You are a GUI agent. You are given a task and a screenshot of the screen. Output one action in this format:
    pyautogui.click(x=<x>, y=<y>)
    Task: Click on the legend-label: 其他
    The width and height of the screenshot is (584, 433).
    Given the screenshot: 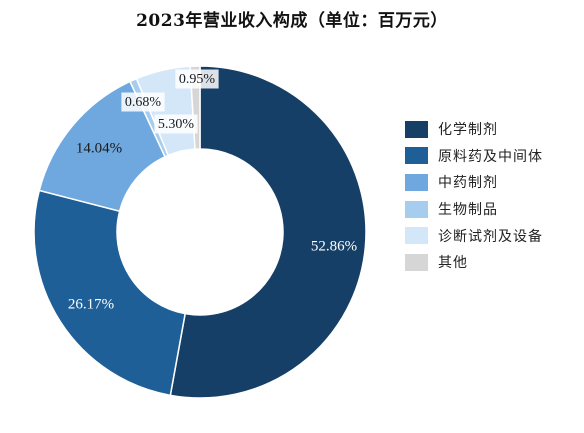 What is the action you would take?
    pyautogui.click(x=453, y=263)
    